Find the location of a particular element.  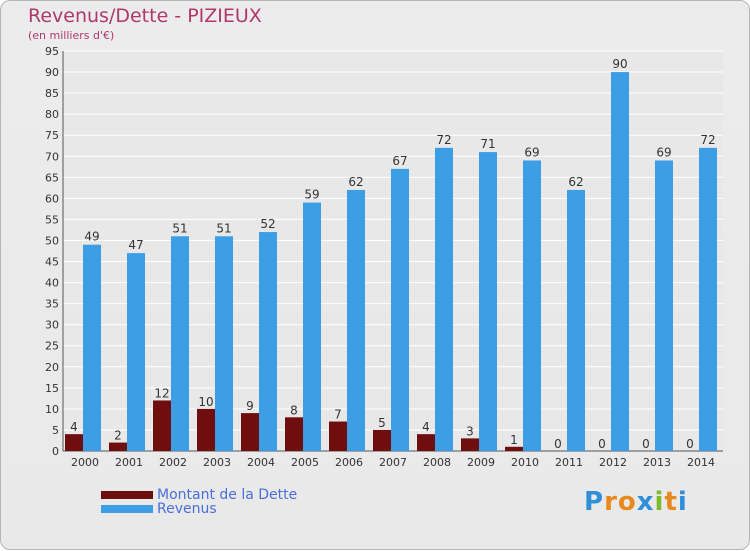

data-label-revenus: 71 is located at coordinates (487, 144).